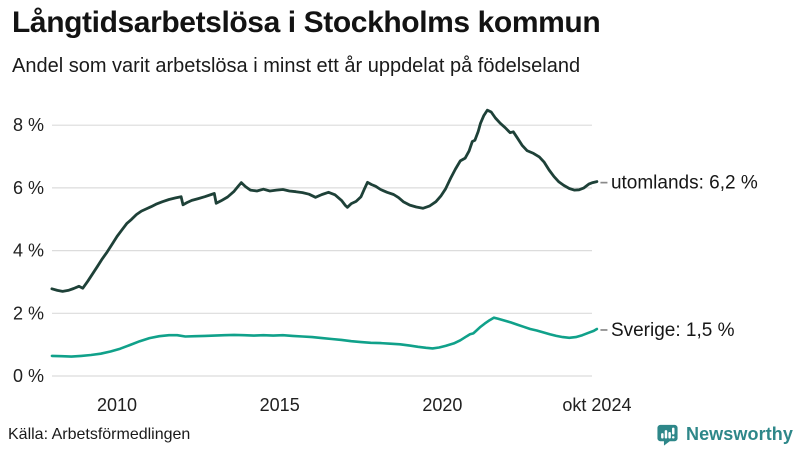 Image resolution: width=800 pixels, height=450 pixels. Describe the element at coordinates (306, 22) in the screenshot. I see `chart-title: Långtidsarbetslösa i Stockholms kommun` at that location.